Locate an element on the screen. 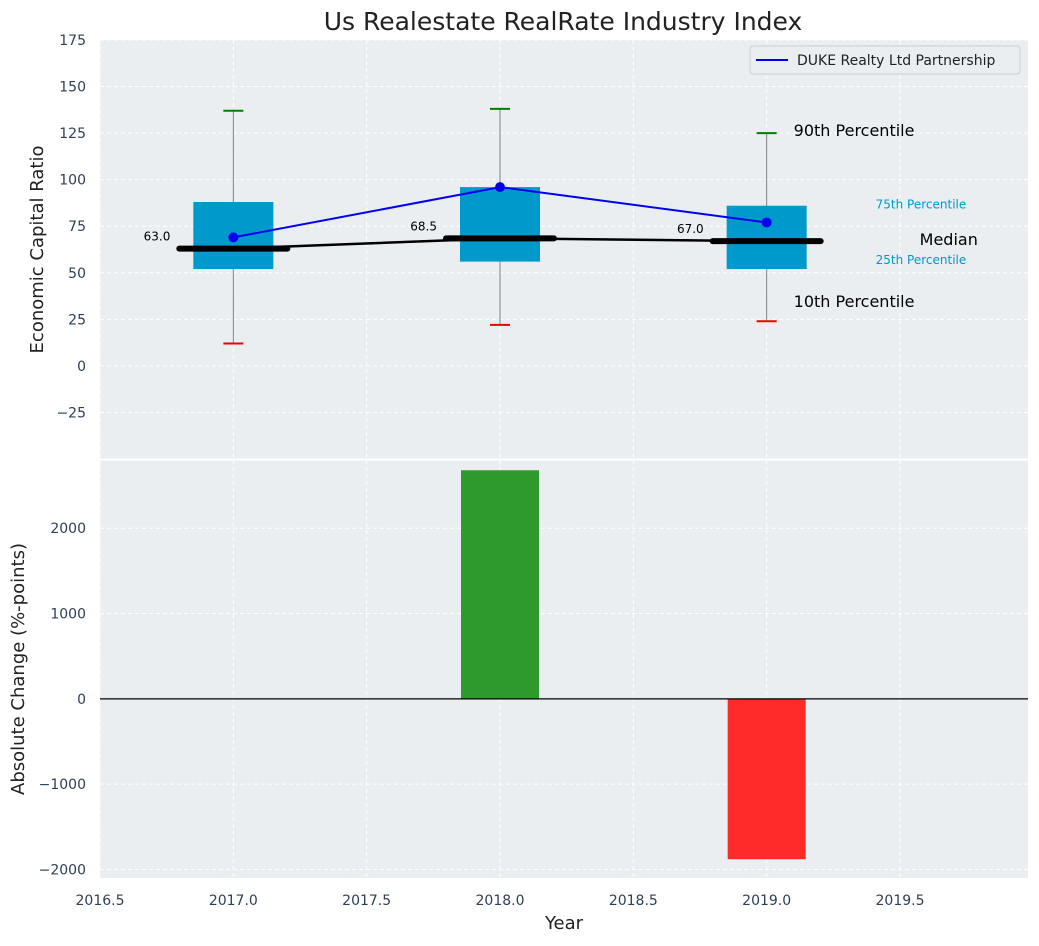 Image resolution: width=1039 pixels, height=946 pixels. top-y-tick-label: 0 is located at coordinates (81, 367).